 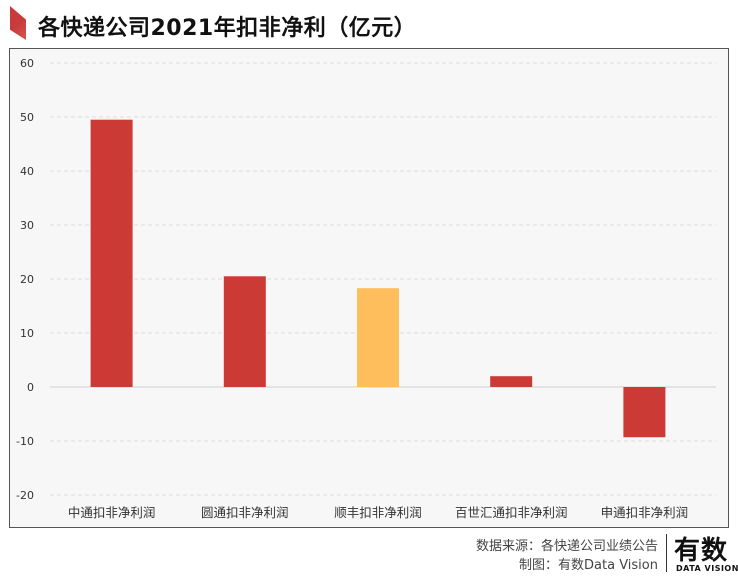 What do you see at coordinates (27, 333) in the screenshot?
I see `y-tick-label: 10` at bounding box center [27, 333].